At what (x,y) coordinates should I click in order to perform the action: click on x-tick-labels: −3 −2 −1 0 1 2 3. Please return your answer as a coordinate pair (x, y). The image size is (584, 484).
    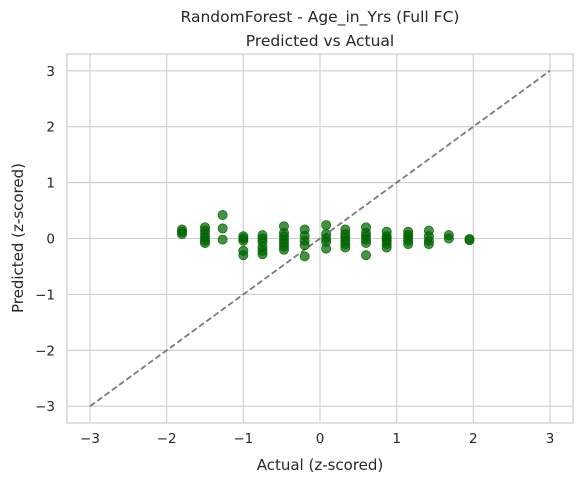
    Looking at the image, I should click on (317, 439).